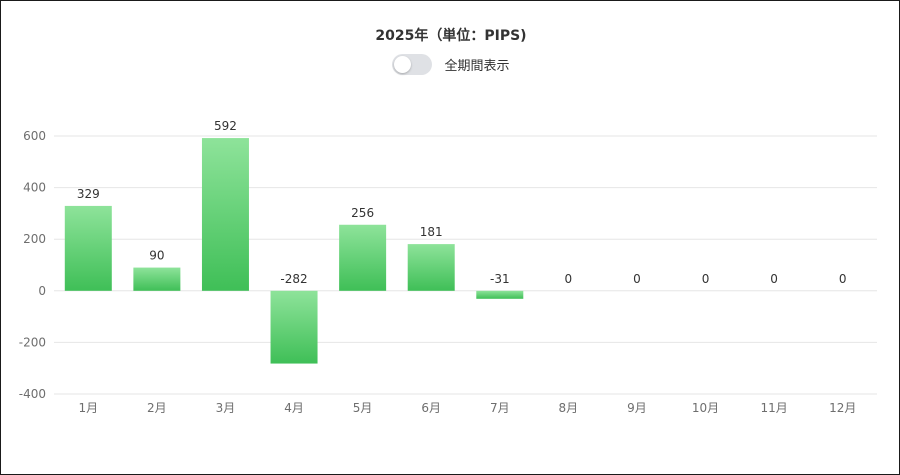 Image resolution: width=900 pixels, height=475 pixels. What do you see at coordinates (42, 291) in the screenshot?
I see `y-tick-label: 0` at bounding box center [42, 291].